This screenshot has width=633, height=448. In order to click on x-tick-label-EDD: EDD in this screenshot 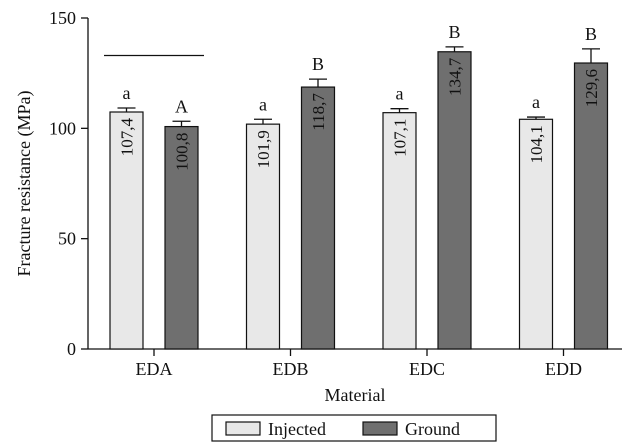, I will do `click(563, 369)`.